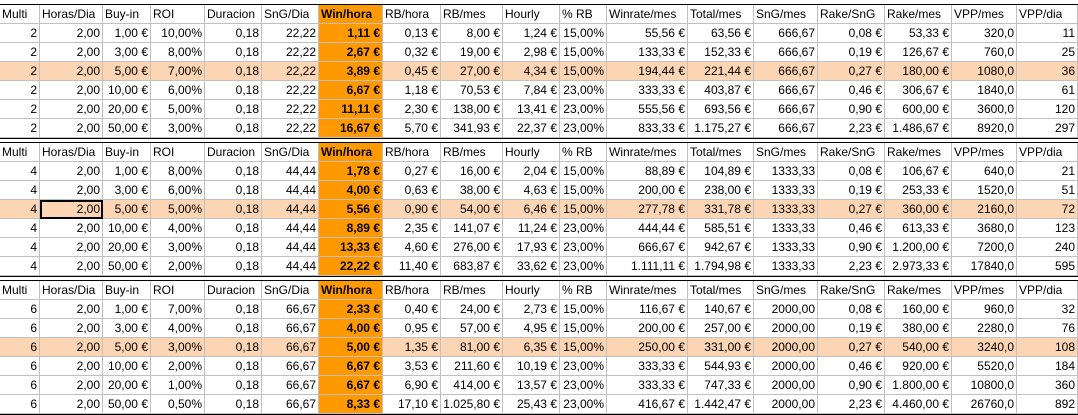 The width and height of the screenshot is (1078, 415). What do you see at coordinates (178, 52) in the screenshot?
I see `table-cell: 8,00%` at bounding box center [178, 52].